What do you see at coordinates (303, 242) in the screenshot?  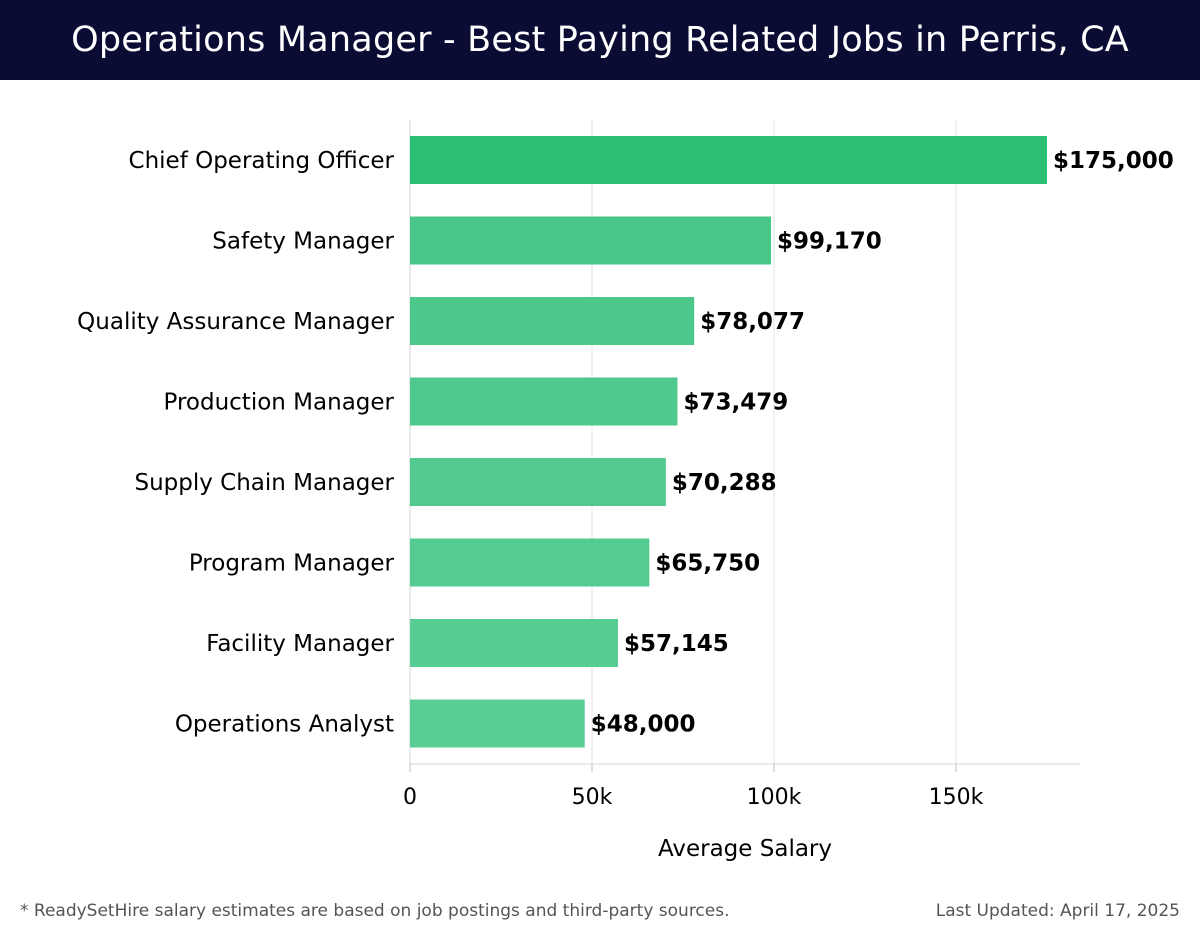 I see `category-label: Safety Manager` at bounding box center [303, 242].